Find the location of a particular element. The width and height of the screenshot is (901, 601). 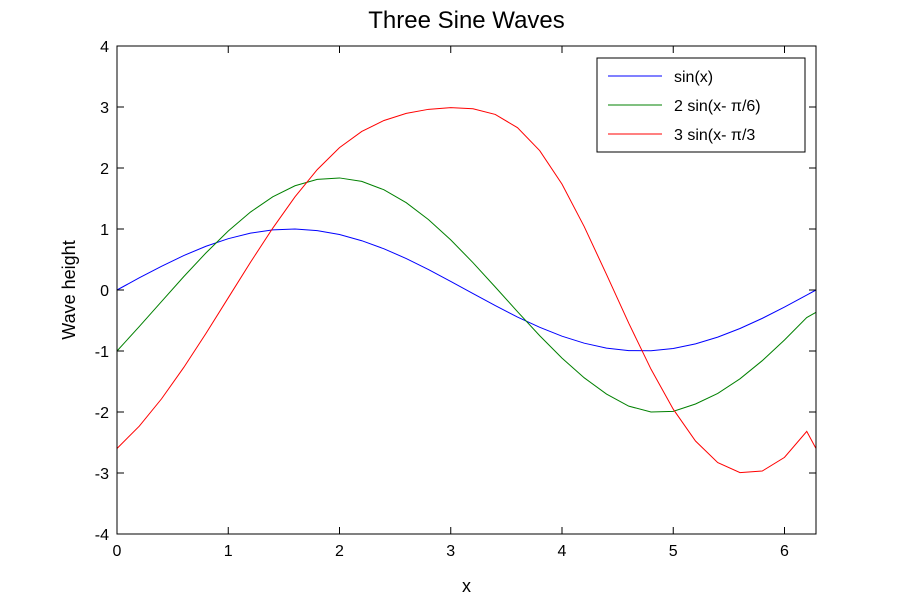

x-tick-label: 0 is located at coordinates (117, 551).